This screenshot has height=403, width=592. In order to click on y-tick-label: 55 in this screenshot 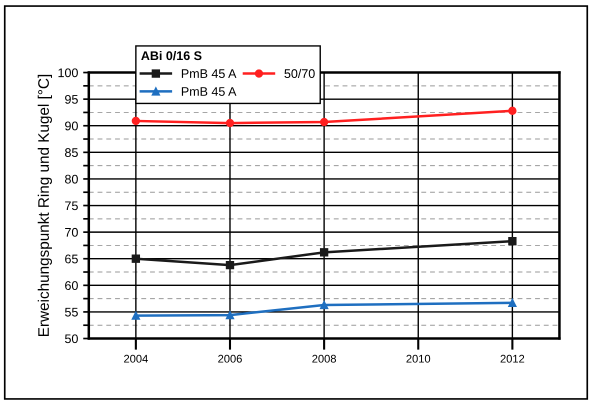, I will do `click(71, 312)`.